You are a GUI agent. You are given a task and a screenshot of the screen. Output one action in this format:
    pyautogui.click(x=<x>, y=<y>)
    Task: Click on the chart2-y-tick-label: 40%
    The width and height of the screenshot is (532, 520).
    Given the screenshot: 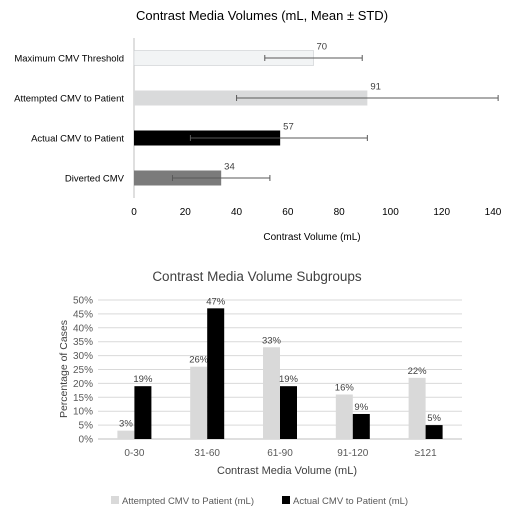 What is the action you would take?
    pyautogui.click(x=83, y=328)
    